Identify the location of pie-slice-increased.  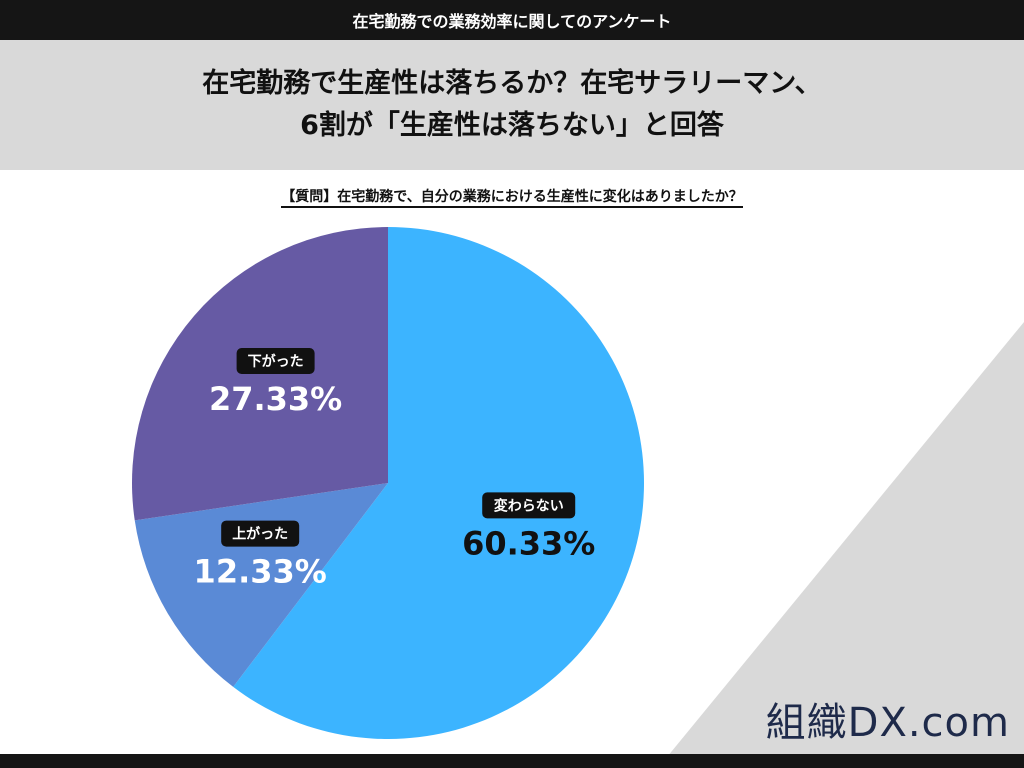
(261, 585).